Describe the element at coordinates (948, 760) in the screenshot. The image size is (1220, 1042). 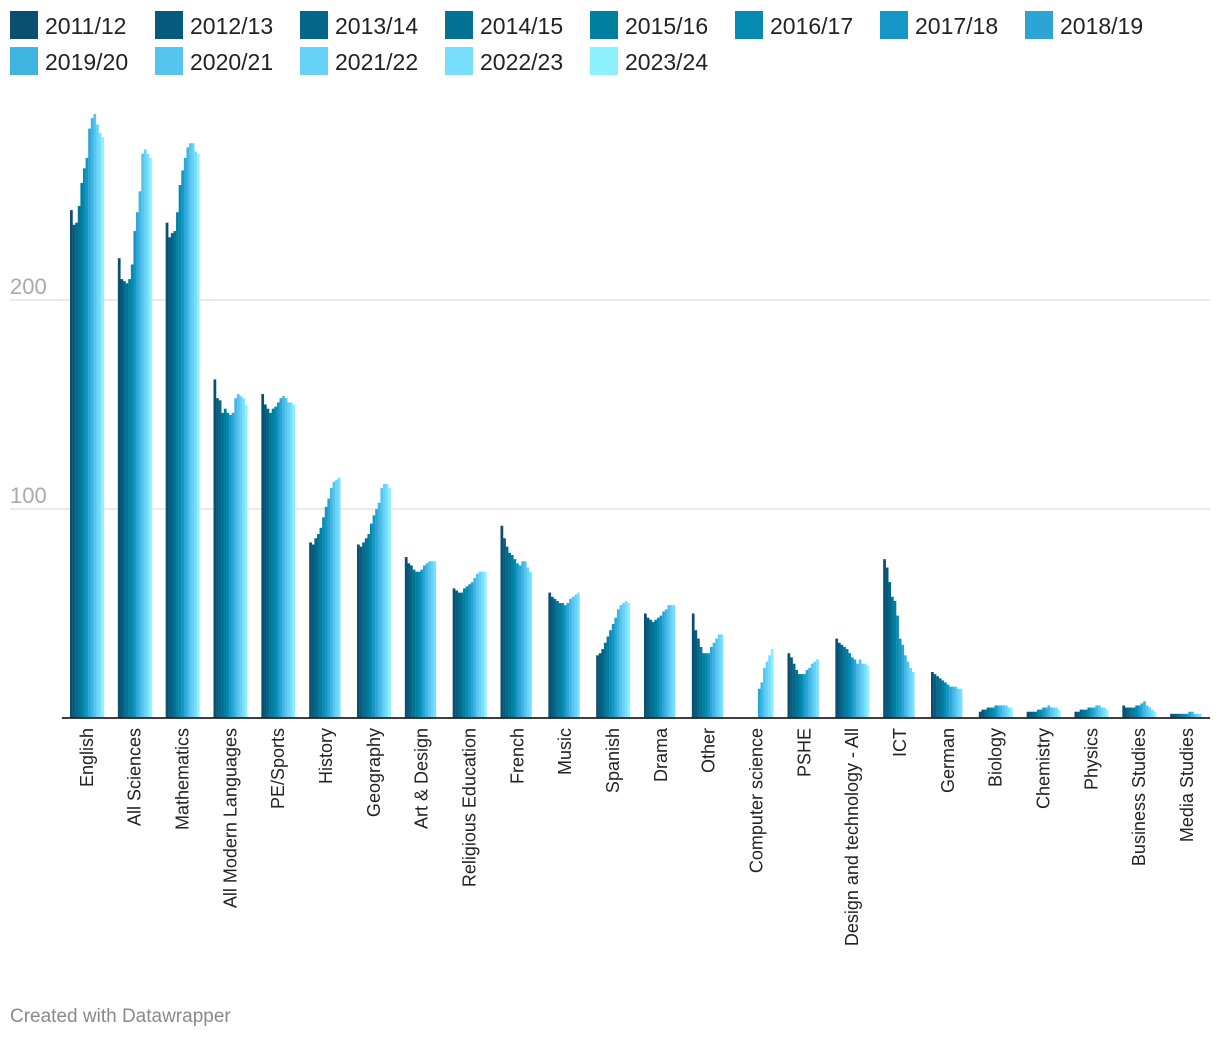
I see `x-category-label: German` at that location.